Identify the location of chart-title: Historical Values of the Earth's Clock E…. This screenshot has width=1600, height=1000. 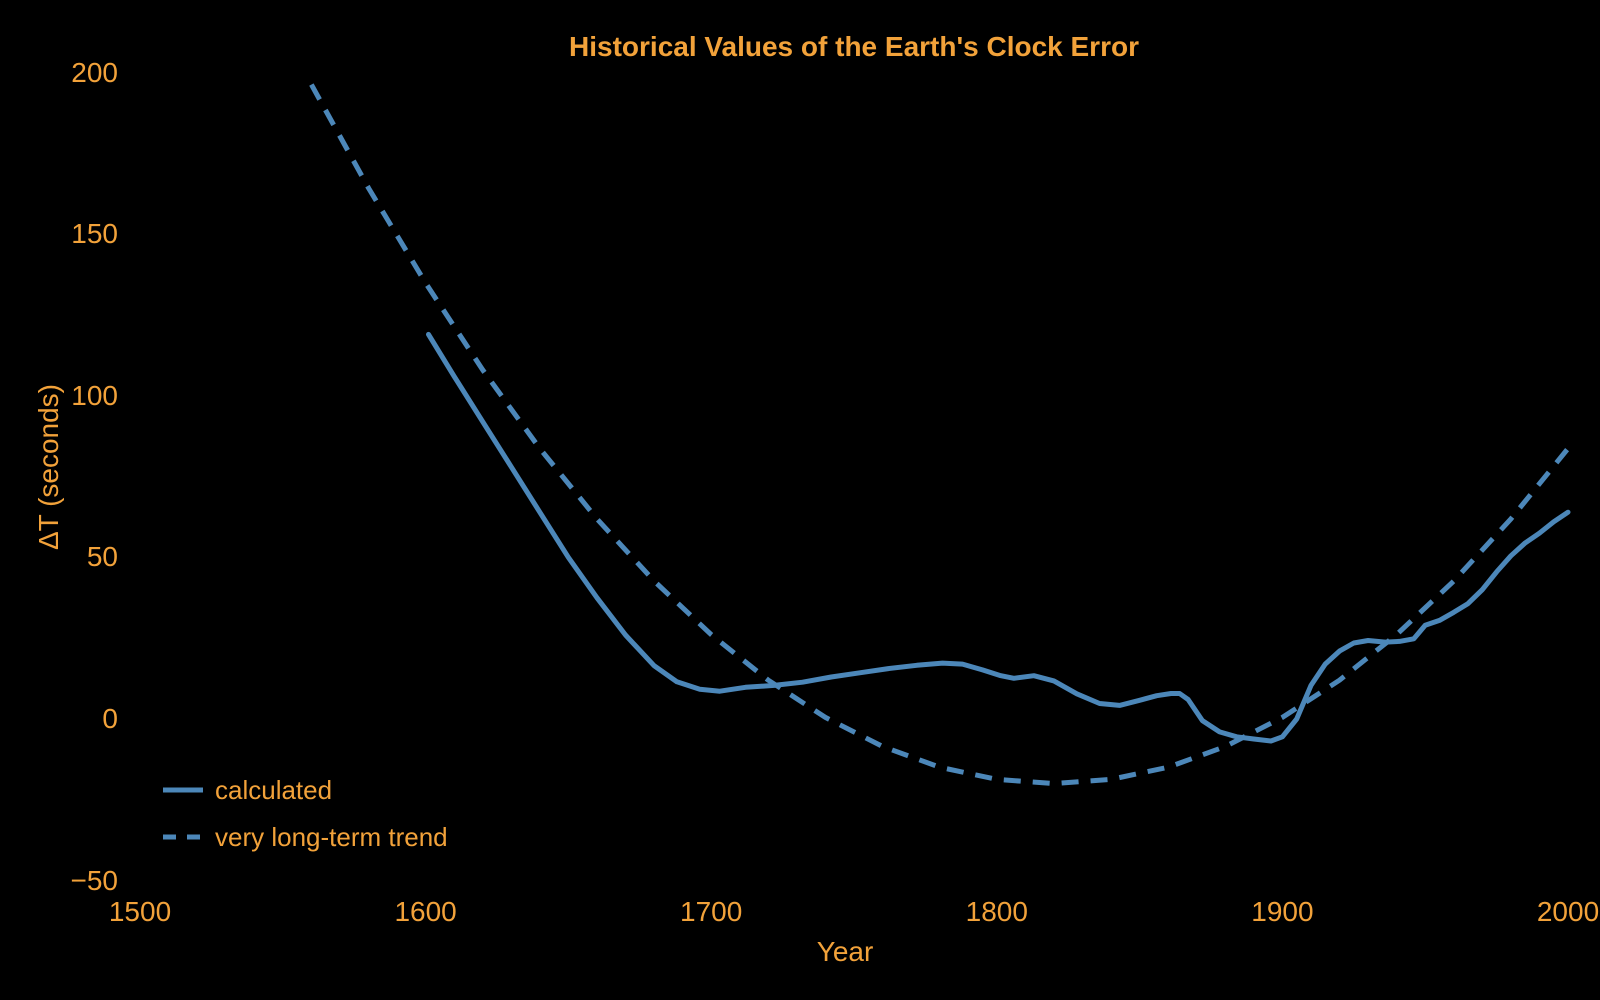
(854, 46).